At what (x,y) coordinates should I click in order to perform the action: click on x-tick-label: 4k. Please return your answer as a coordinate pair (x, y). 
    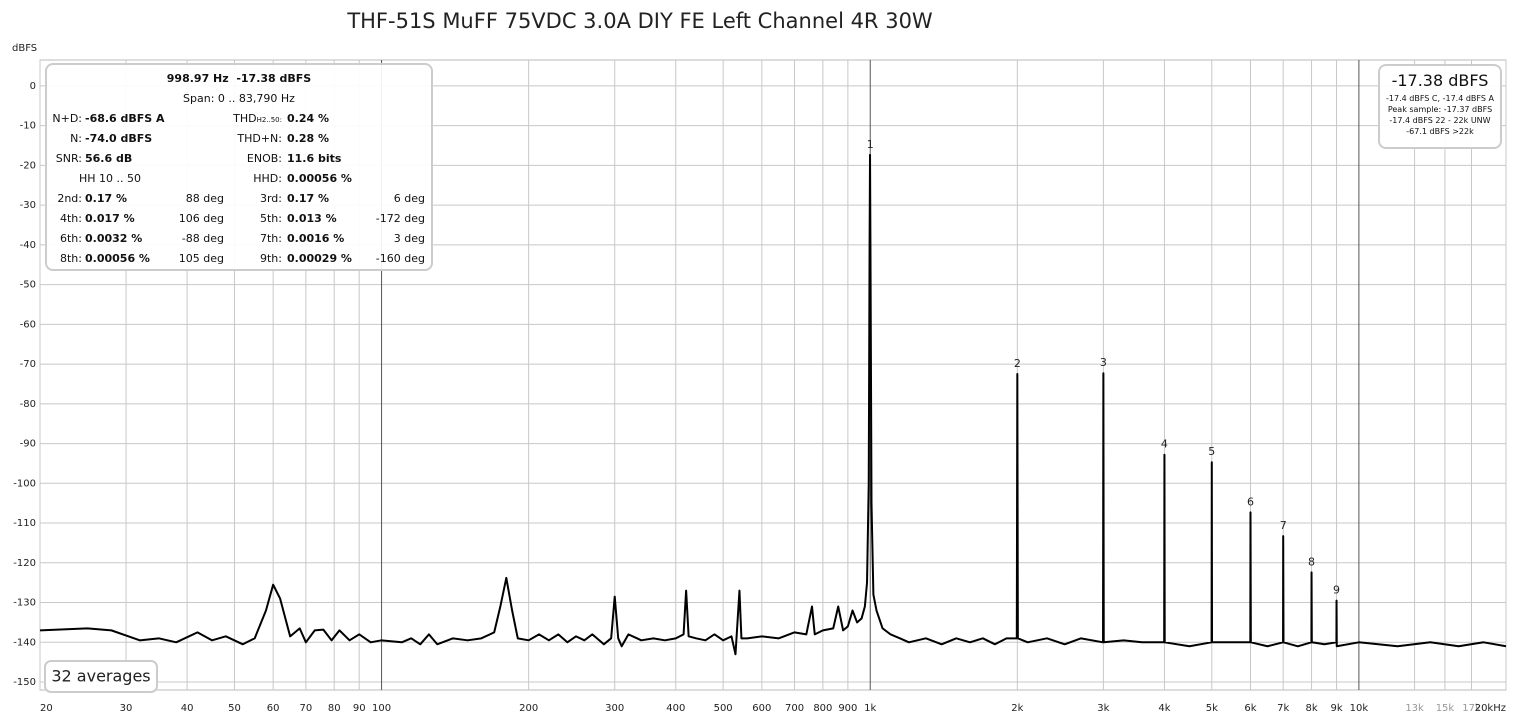
    Looking at the image, I should click on (1164, 708).